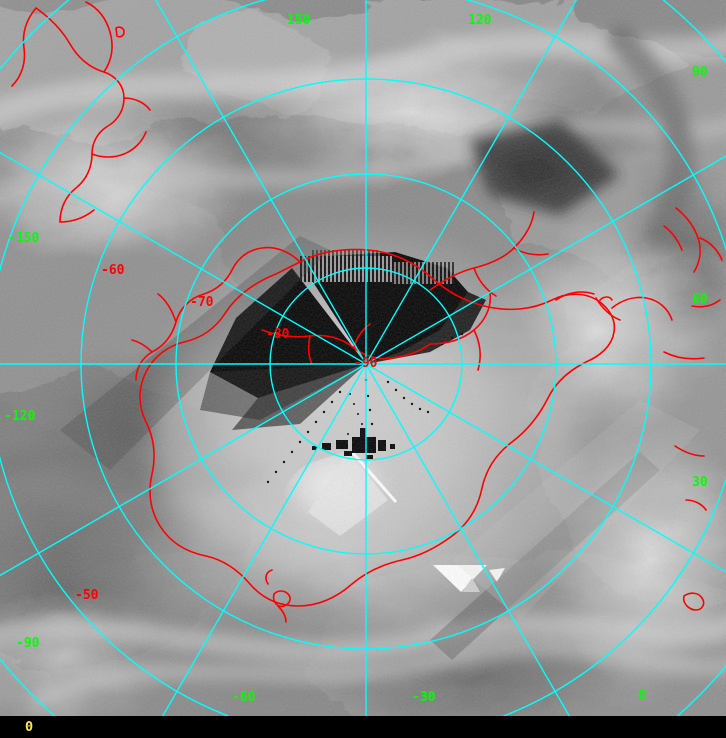  I want to click on lon-label-0: 0, so click(642, 695).